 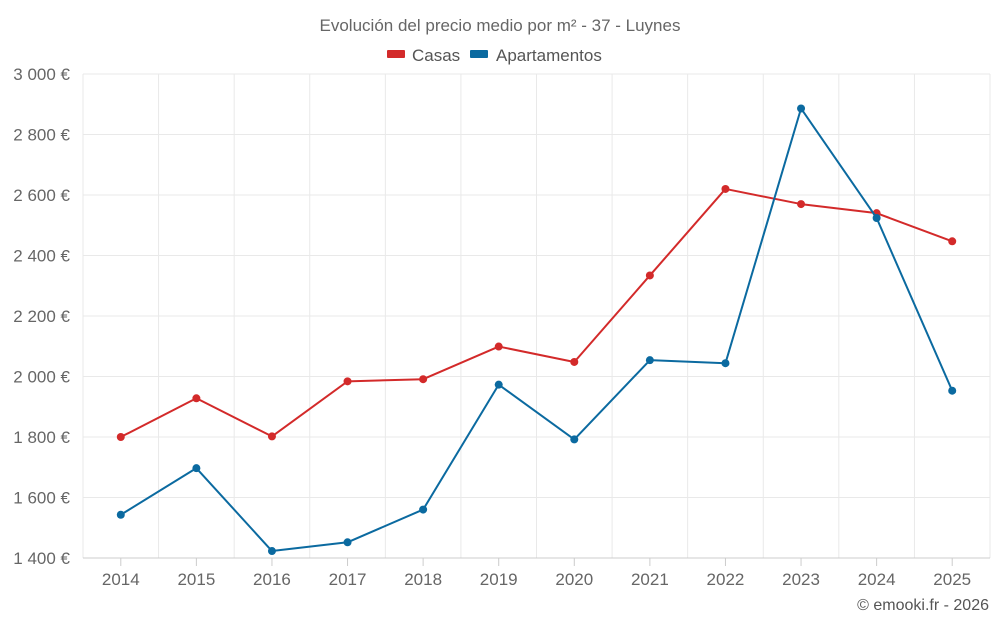 What do you see at coordinates (726, 579) in the screenshot?
I see `x-tick-label: 2022` at bounding box center [726, 579].